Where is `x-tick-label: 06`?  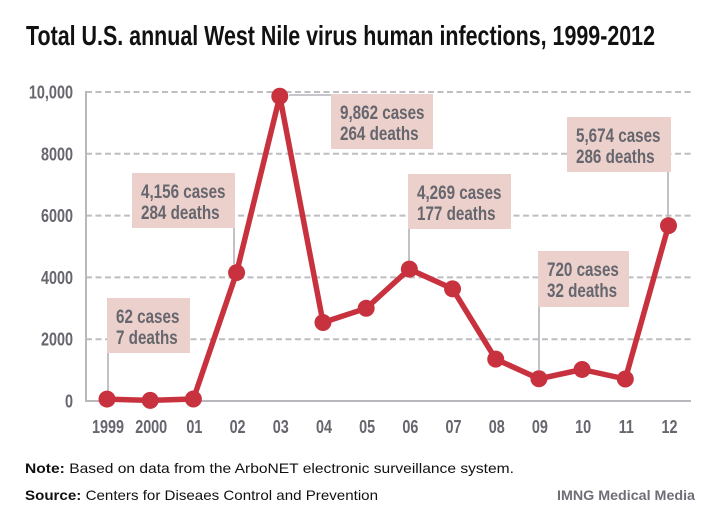
x-tick-label: 06 is located at coordinates (410, 427).